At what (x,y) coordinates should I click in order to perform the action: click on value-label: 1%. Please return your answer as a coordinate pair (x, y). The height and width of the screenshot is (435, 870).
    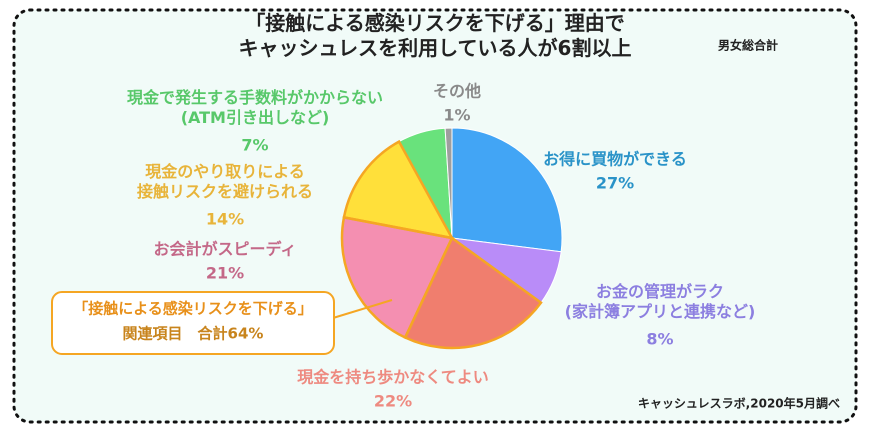
    Looking at the image, I should click on (456, 115).